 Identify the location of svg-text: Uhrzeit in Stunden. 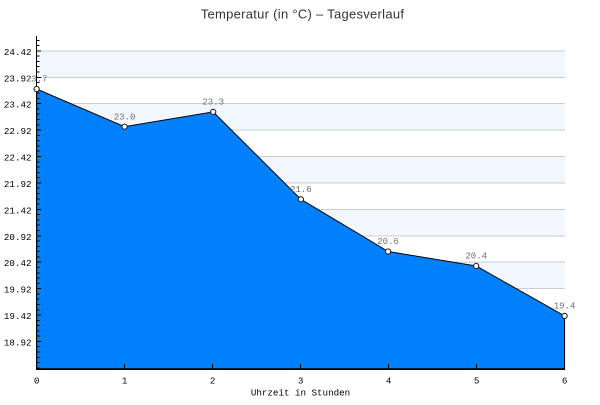
(300, 392).